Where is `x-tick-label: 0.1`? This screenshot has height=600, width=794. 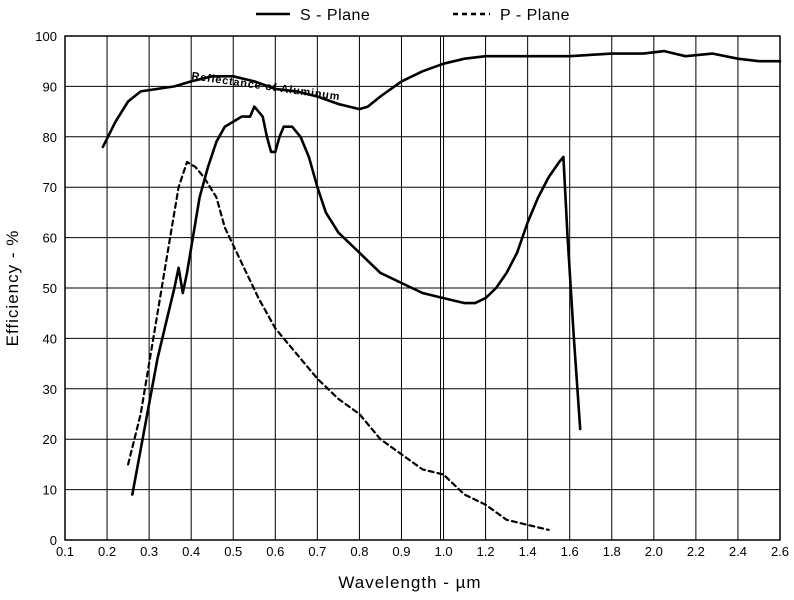 x-tick-label: 0.1 is located at coordinates (65, 551).